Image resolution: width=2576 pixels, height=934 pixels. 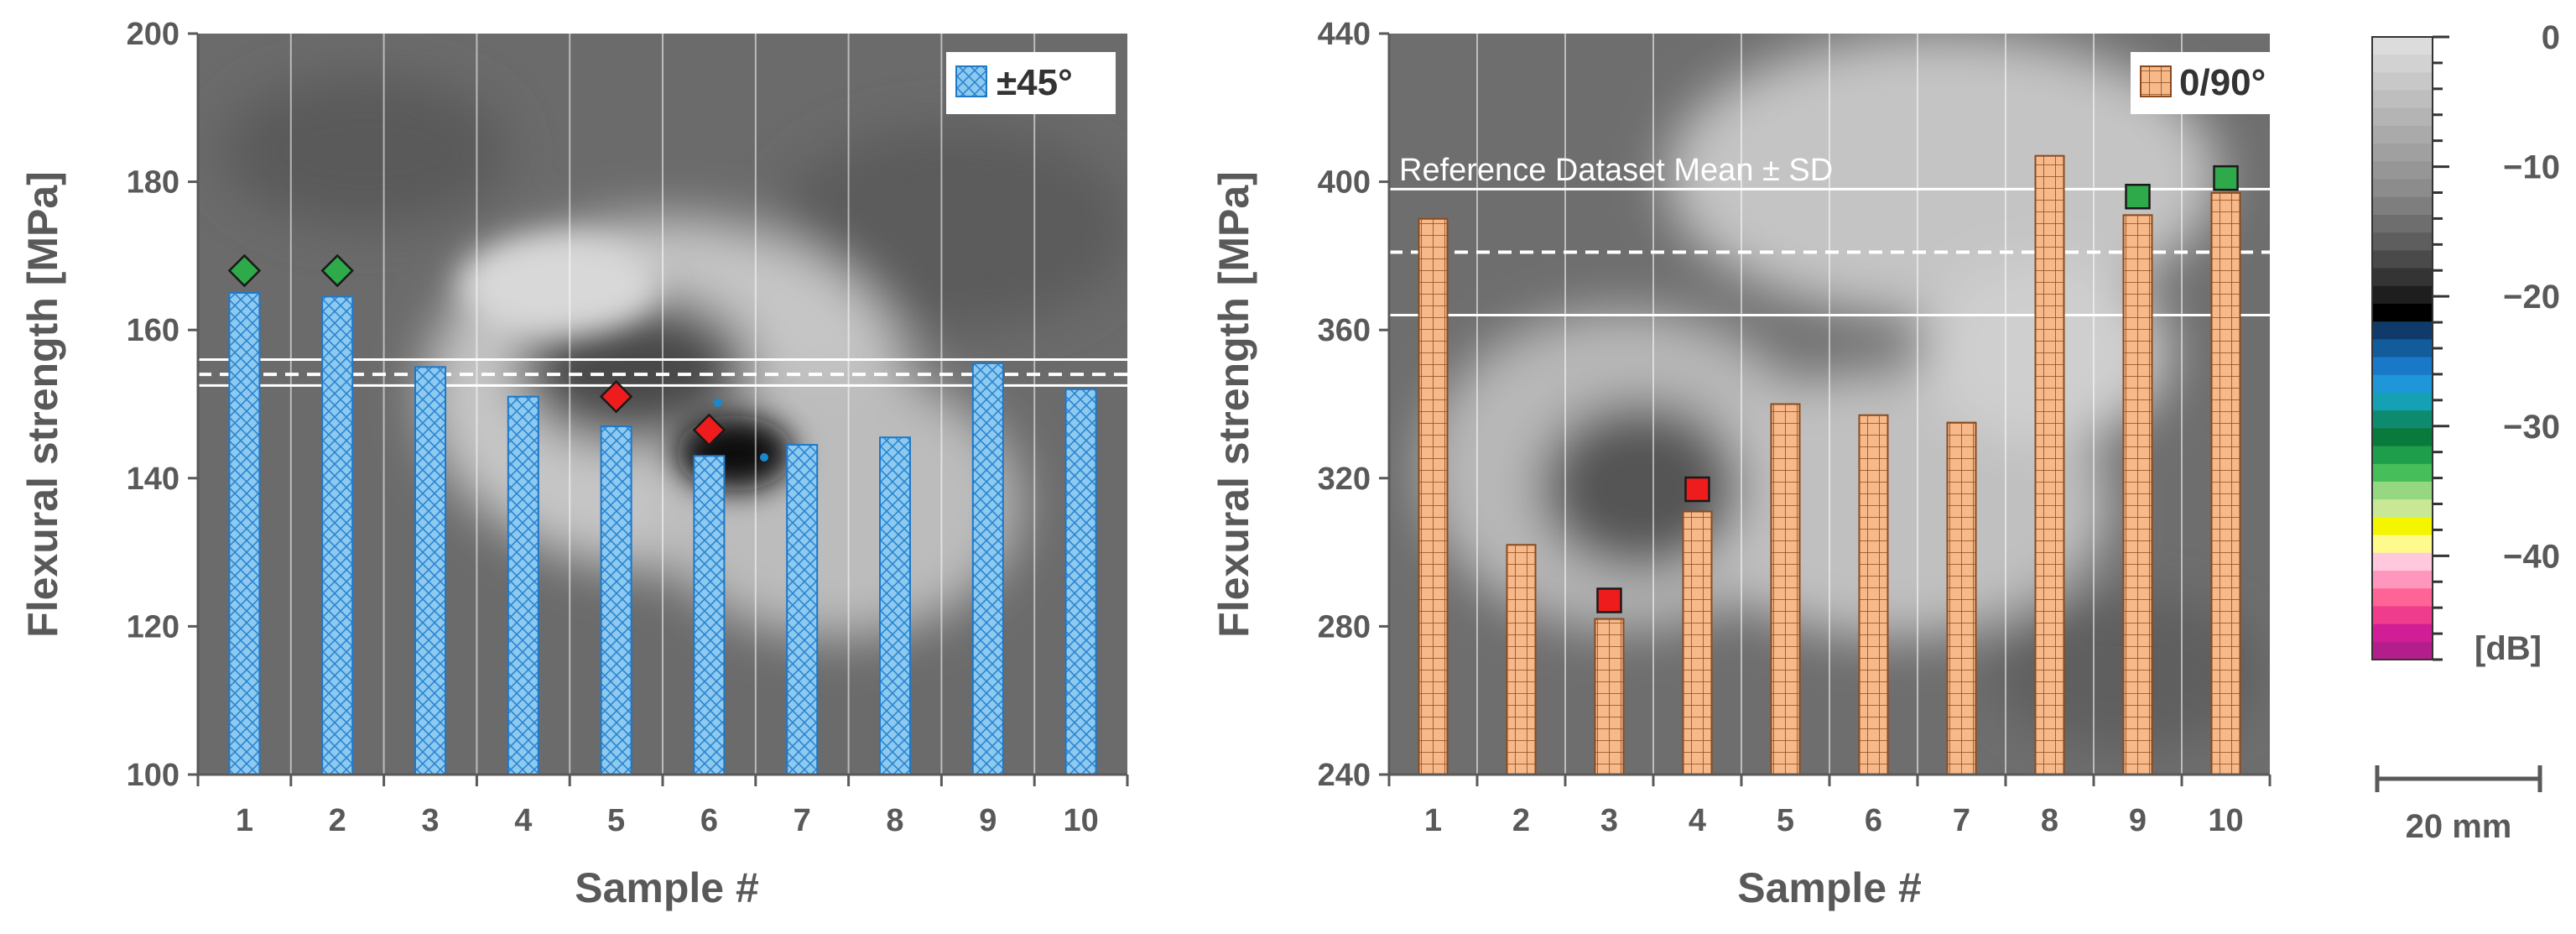 I want to click on y-tick-label: 100, so click(x=153, y=775).